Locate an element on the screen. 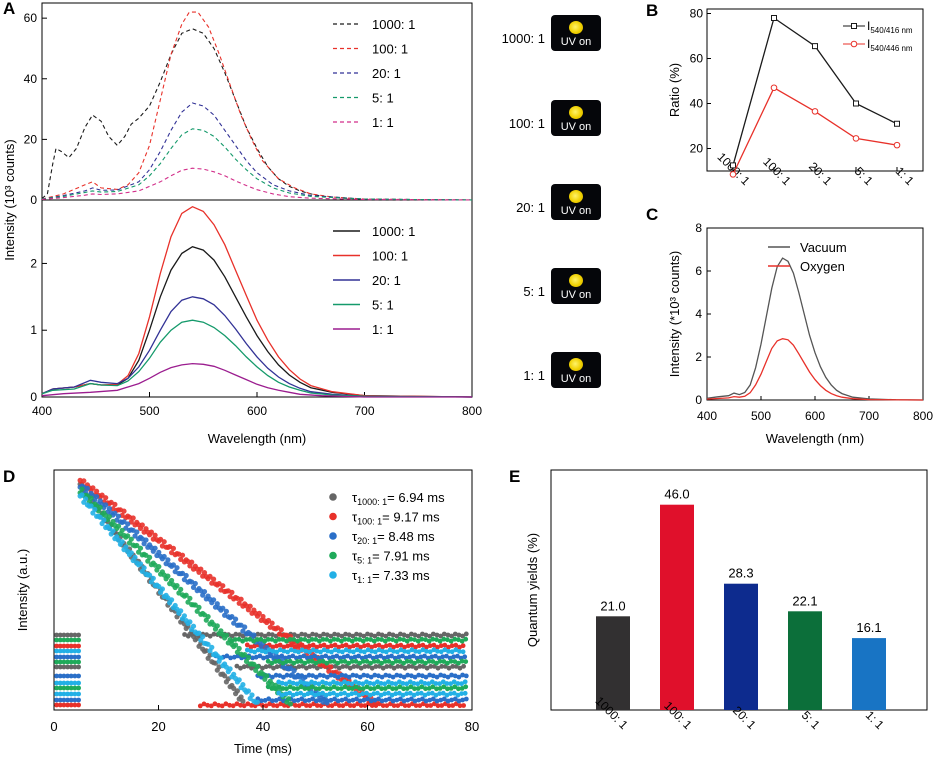  panel-a-bottom-legend: 1000: 1 100: 1 20: 1 5: 1 1: 1 is located at coordinates (374, 280).